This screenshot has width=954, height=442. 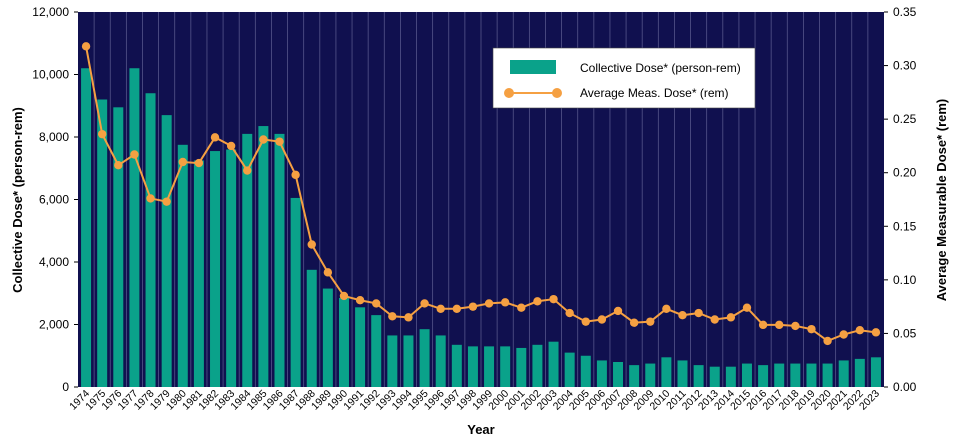 I want to click on legend-label-average-dose: Average Meas. Dose* (rem), so click(x=654, y=93).